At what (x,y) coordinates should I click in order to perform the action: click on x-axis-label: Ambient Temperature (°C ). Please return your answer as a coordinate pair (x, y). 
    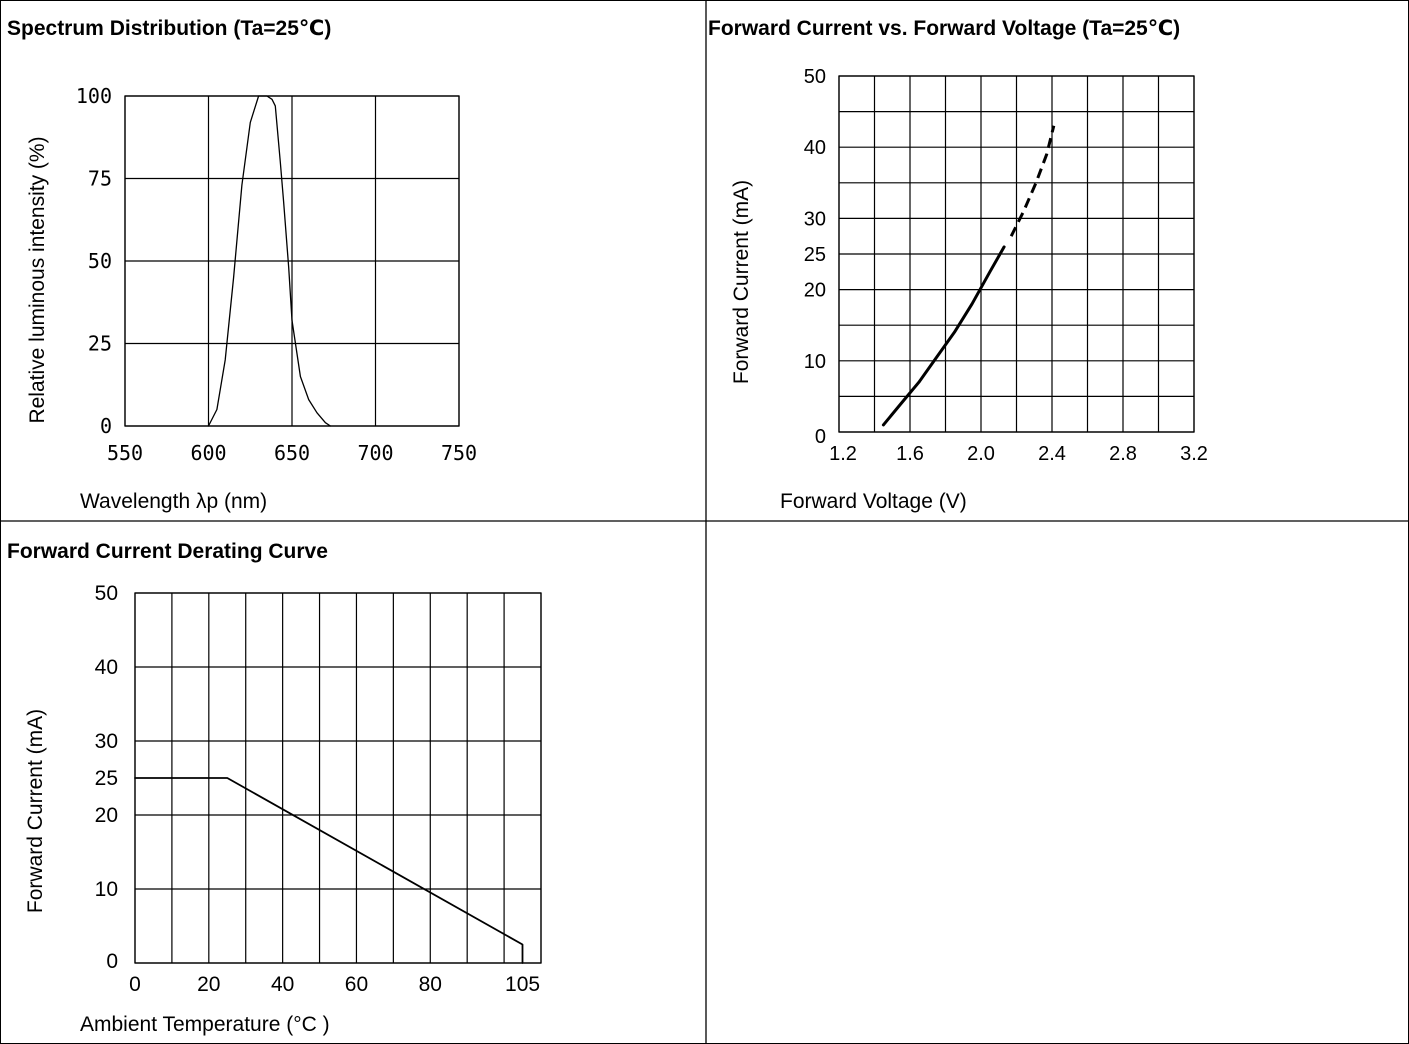
    Looking at the image, I should click on (205, 1024).